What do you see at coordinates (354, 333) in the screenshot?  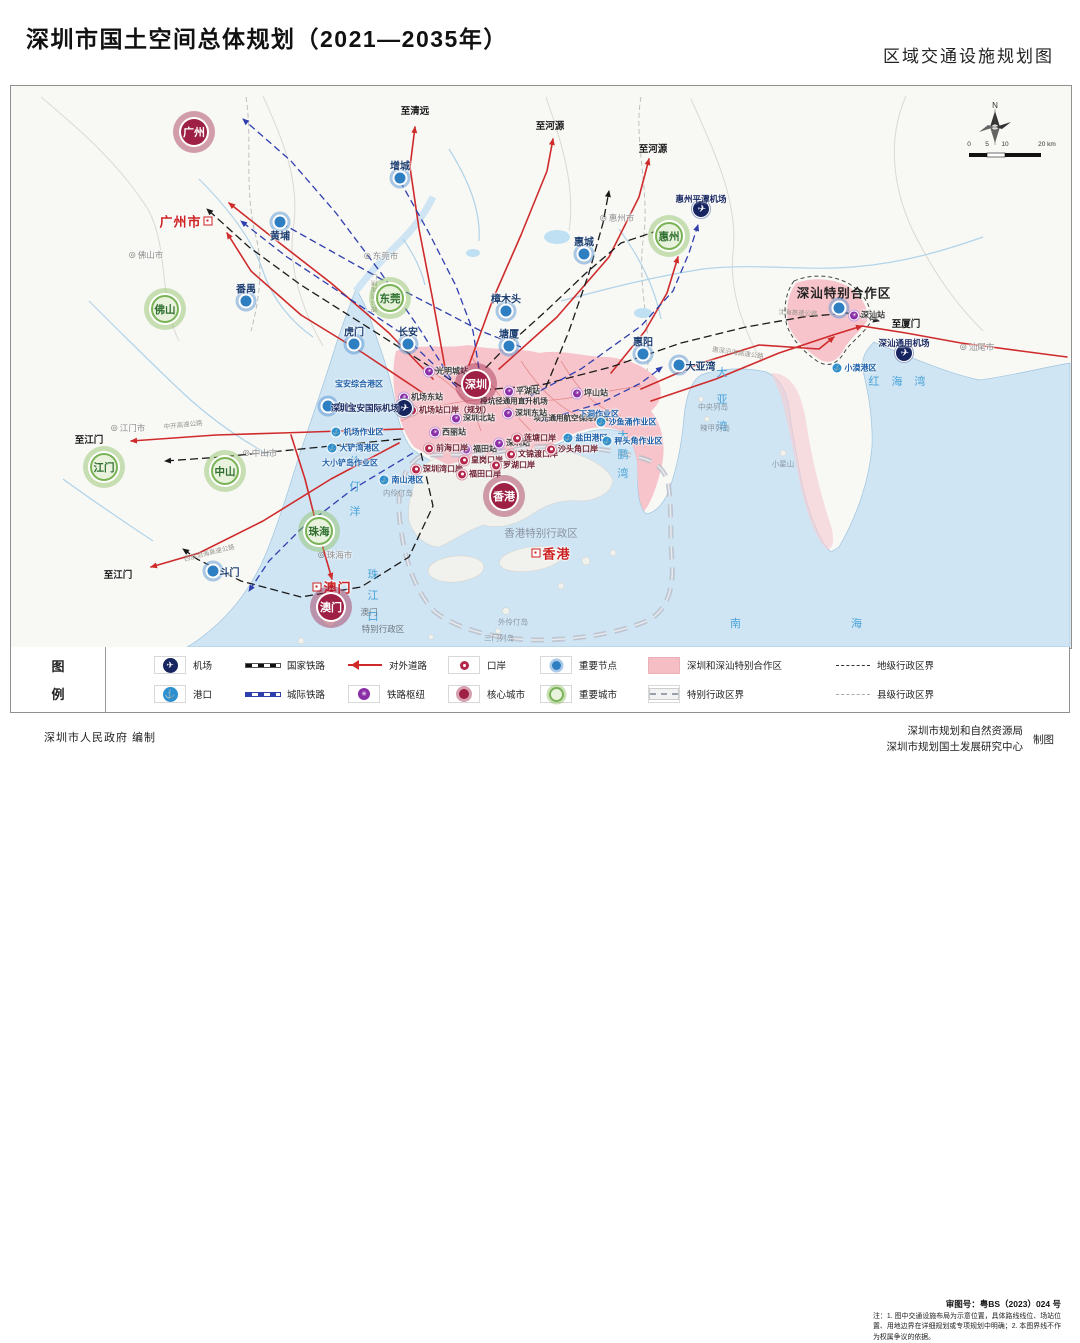 I see `node-label: 虎门` at bounding box center [354, 333].